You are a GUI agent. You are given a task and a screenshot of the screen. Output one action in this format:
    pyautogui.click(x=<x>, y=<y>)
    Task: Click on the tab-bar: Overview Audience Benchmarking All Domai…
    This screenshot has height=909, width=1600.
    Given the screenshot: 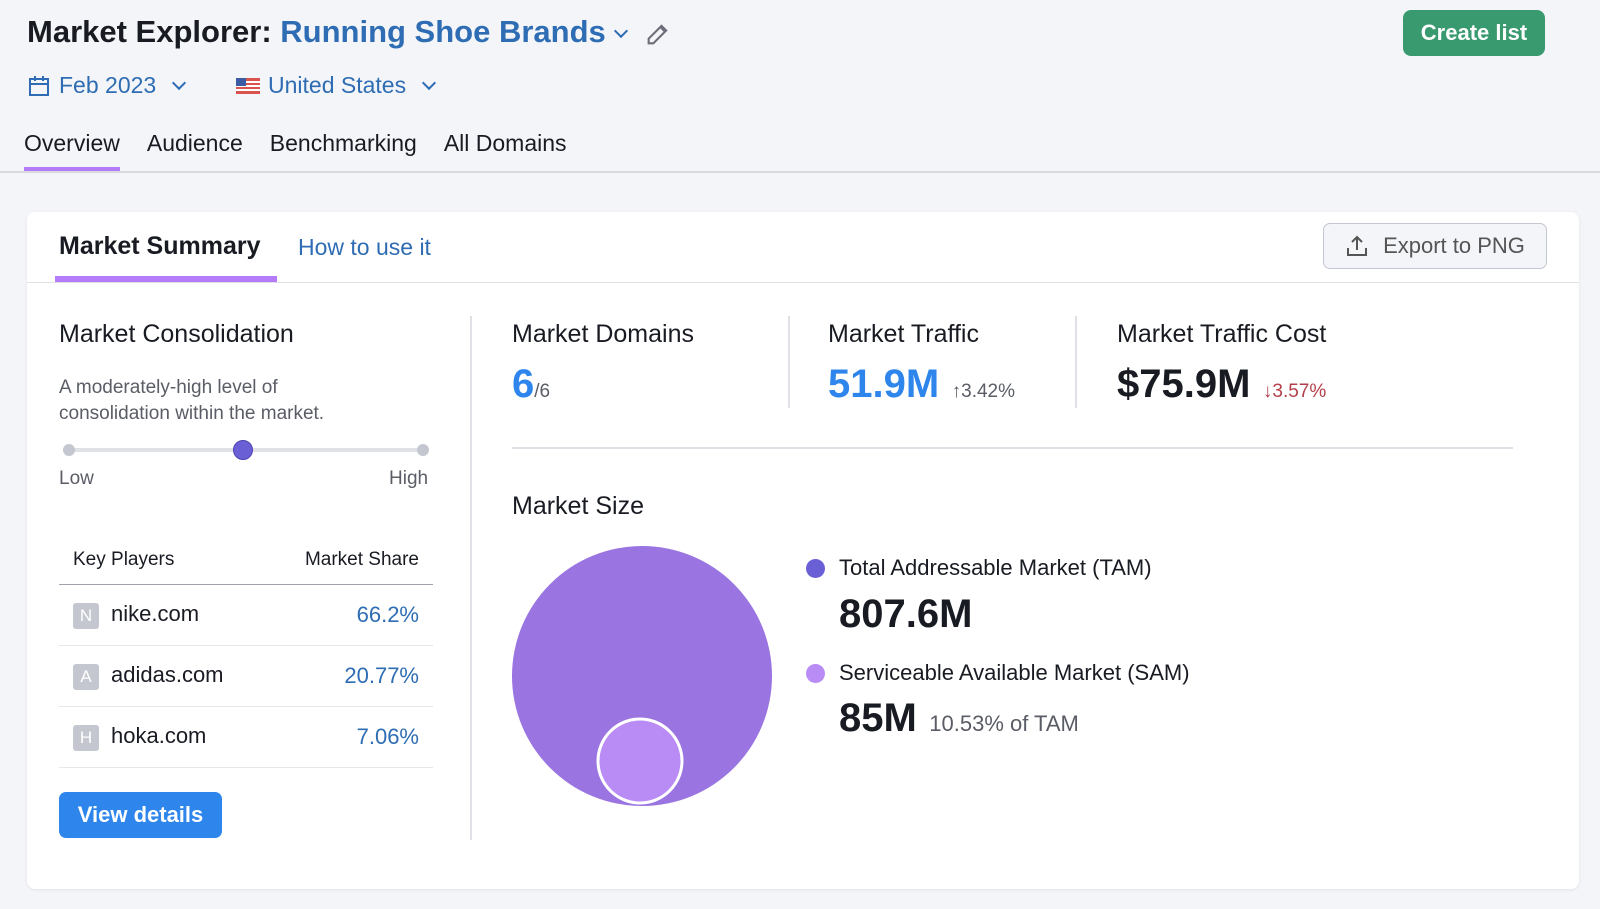 What is the action you would take?
    pyautogui.click(x=295, y=151)
    